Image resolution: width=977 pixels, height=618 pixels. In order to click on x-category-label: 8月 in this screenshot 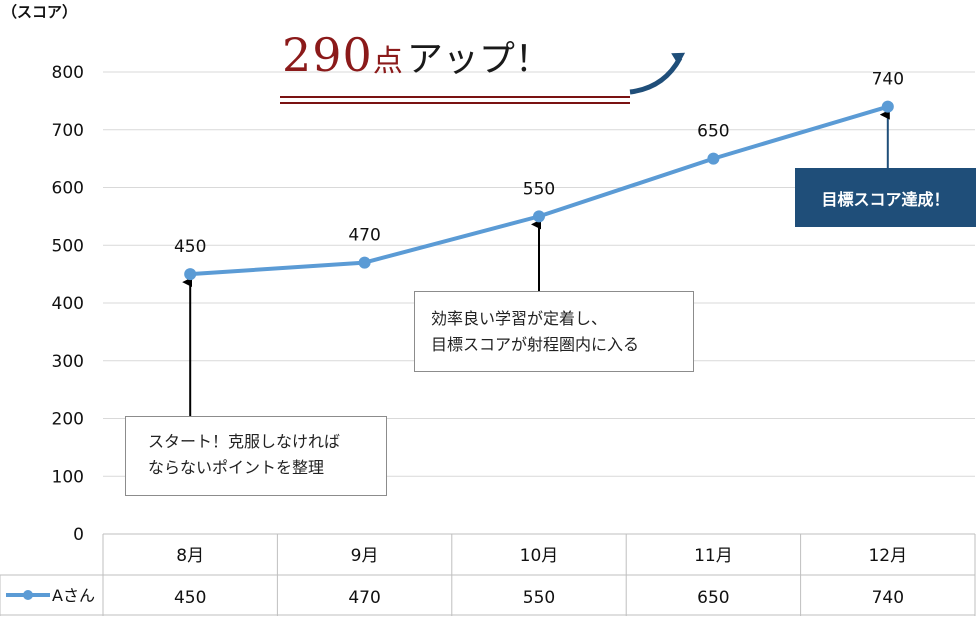, I will do `click(190, 556)`.